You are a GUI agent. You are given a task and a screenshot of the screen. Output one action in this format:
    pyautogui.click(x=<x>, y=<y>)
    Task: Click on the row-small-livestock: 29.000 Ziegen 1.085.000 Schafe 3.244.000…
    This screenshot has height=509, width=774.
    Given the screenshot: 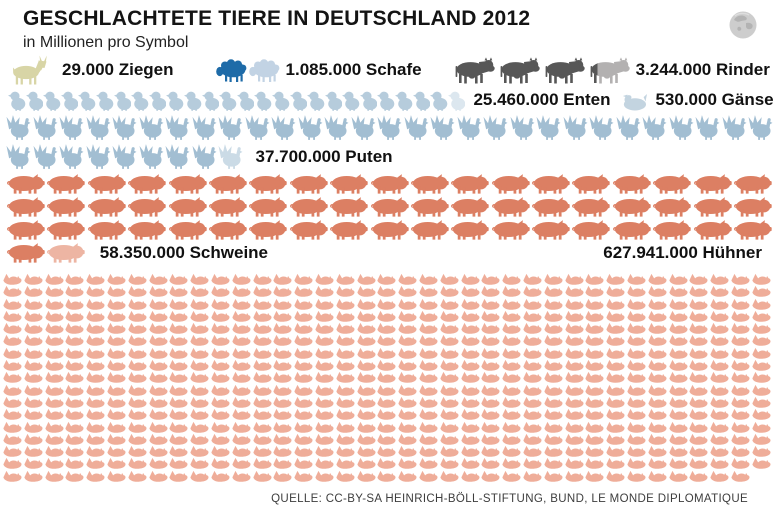 What is the action you would take?
    pyautogui.click(x=387, y=70)
    